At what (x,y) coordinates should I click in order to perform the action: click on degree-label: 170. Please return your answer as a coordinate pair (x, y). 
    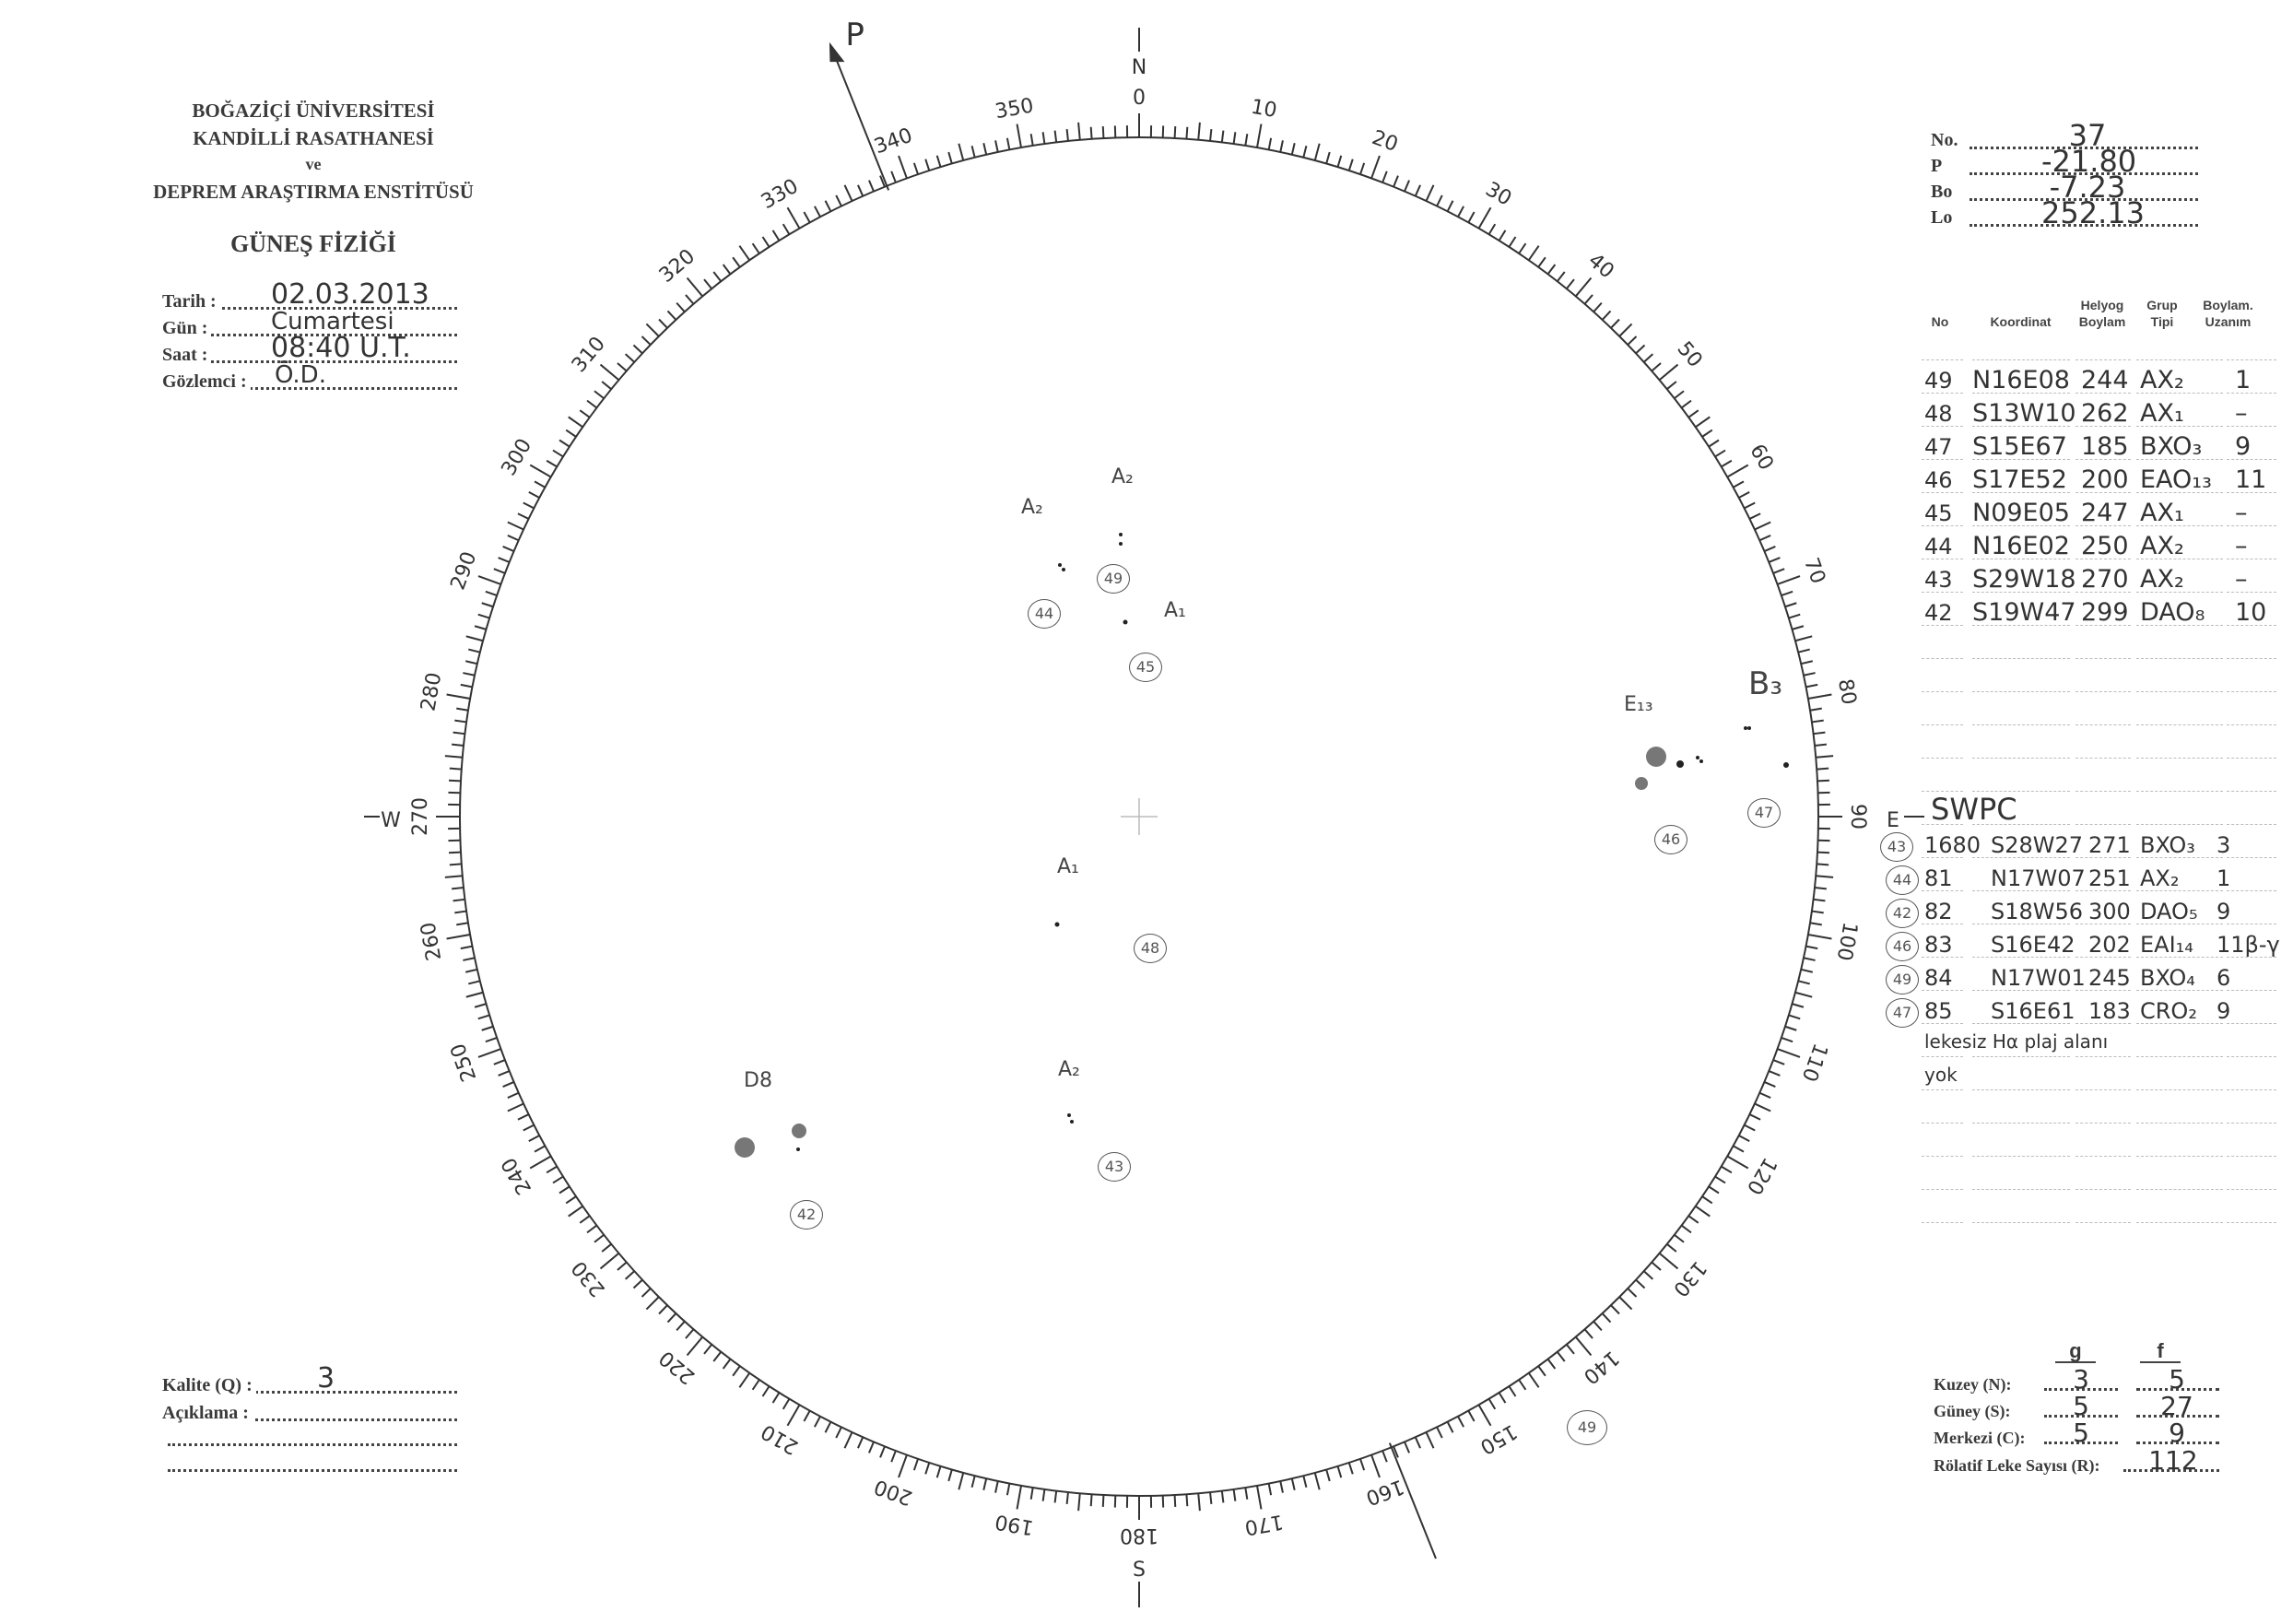
    Looking at the image, I should click on (1264, 1524).